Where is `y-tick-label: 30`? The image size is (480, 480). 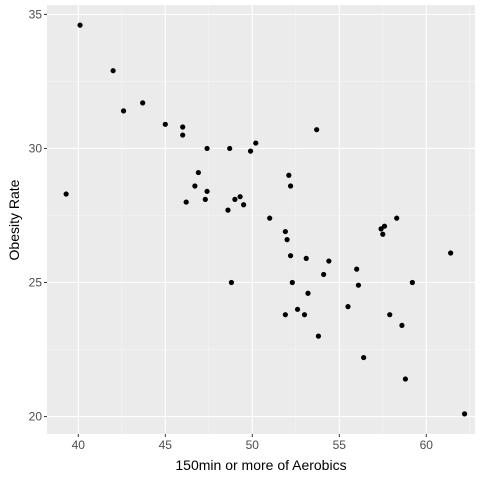 y-tick-label: 30 is located at coordinates (36, 148).